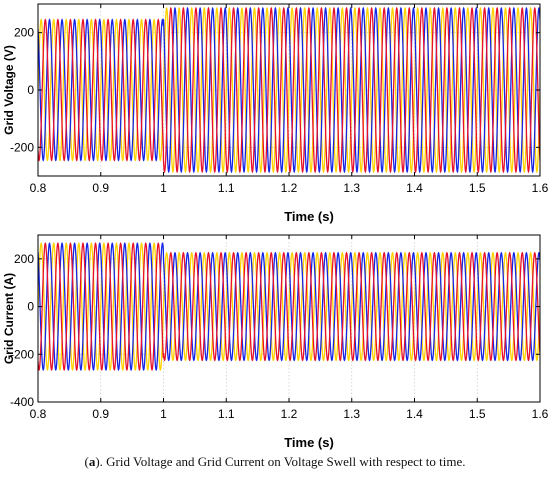  I want to click on y-tick-label: -400, so click(22, 402).